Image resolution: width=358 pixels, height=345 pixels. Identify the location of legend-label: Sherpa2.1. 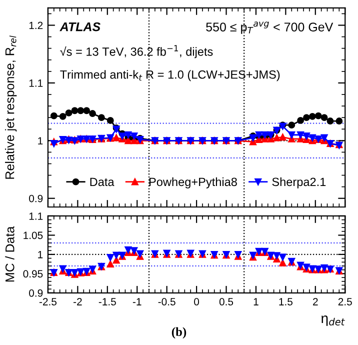
(299, 182).